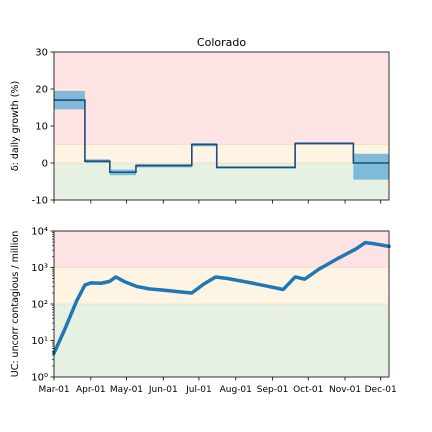 The height and width of the screenshot is (432, 432). I want to click on y-tick-label: -10, so click(40, 201).